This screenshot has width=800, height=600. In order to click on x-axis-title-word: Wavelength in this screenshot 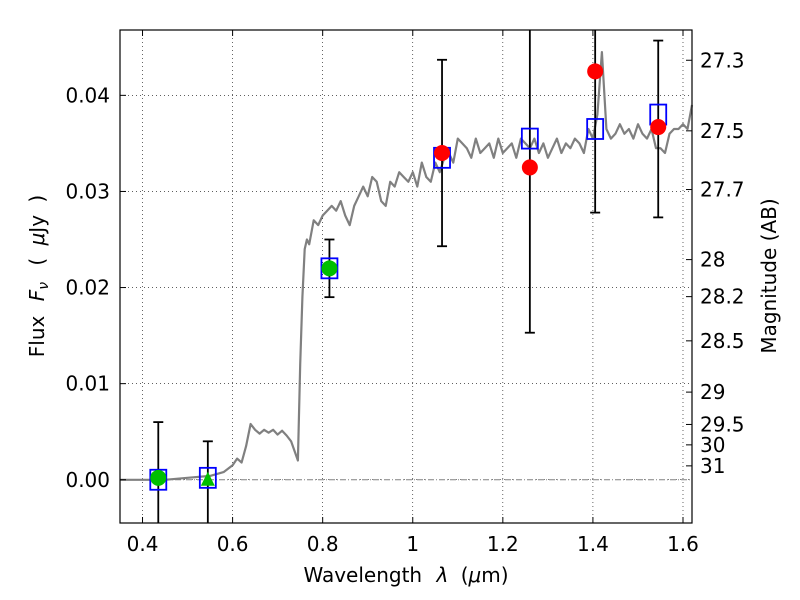, I will do `click(362, 575)`.